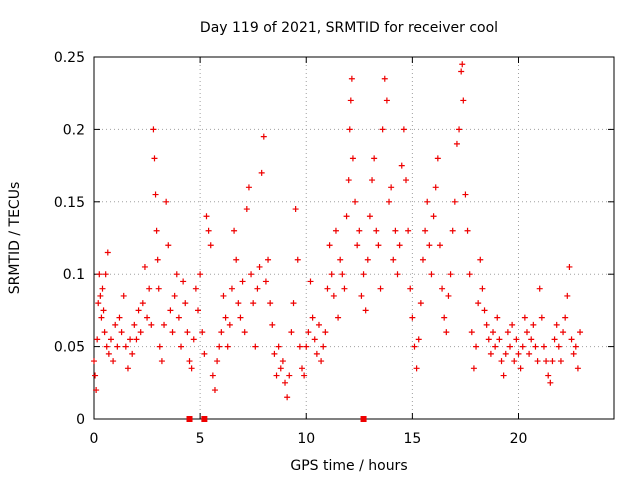  Describe the element at coordinates (74, 275) in the screenshot. I see `y-tick-label: 0.1` at that location.